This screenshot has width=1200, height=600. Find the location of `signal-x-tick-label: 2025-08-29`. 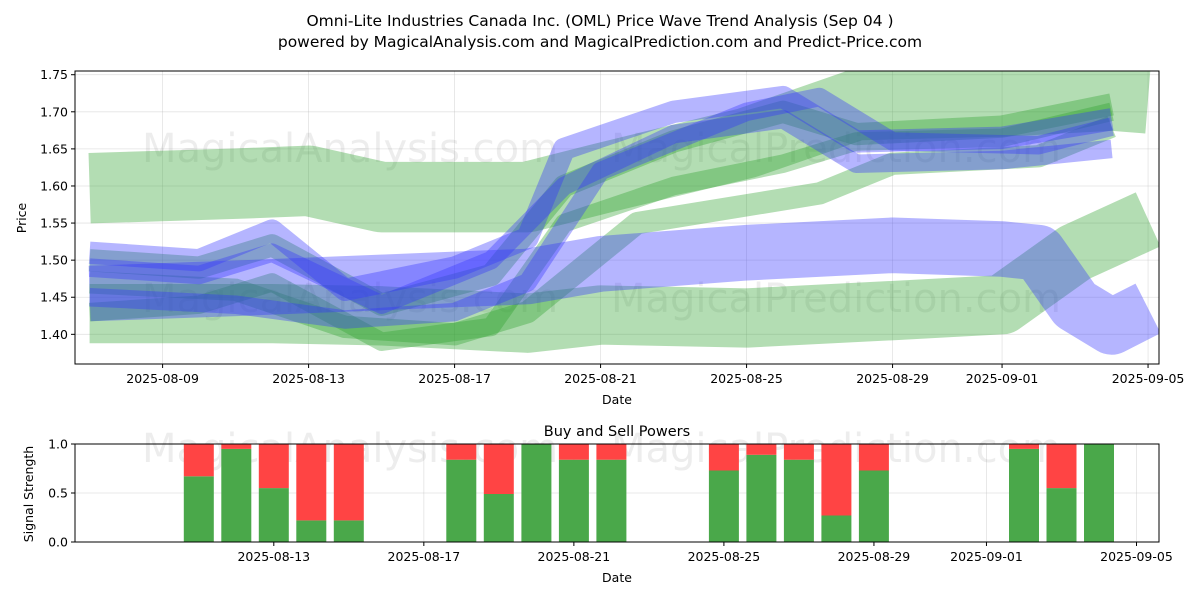

signal-x-tick-label: 2025-08-29 is located at coordinates (874, 556).